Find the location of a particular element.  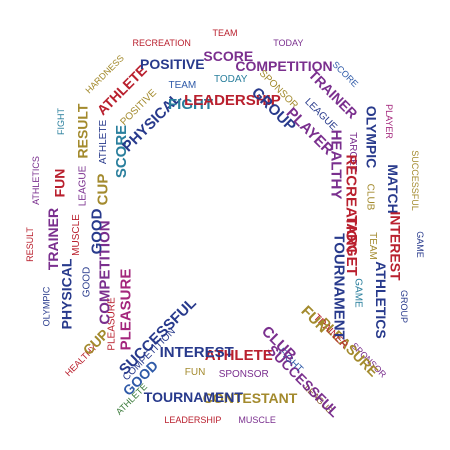

word-score: SCORE is located at coordinates (228, 56).